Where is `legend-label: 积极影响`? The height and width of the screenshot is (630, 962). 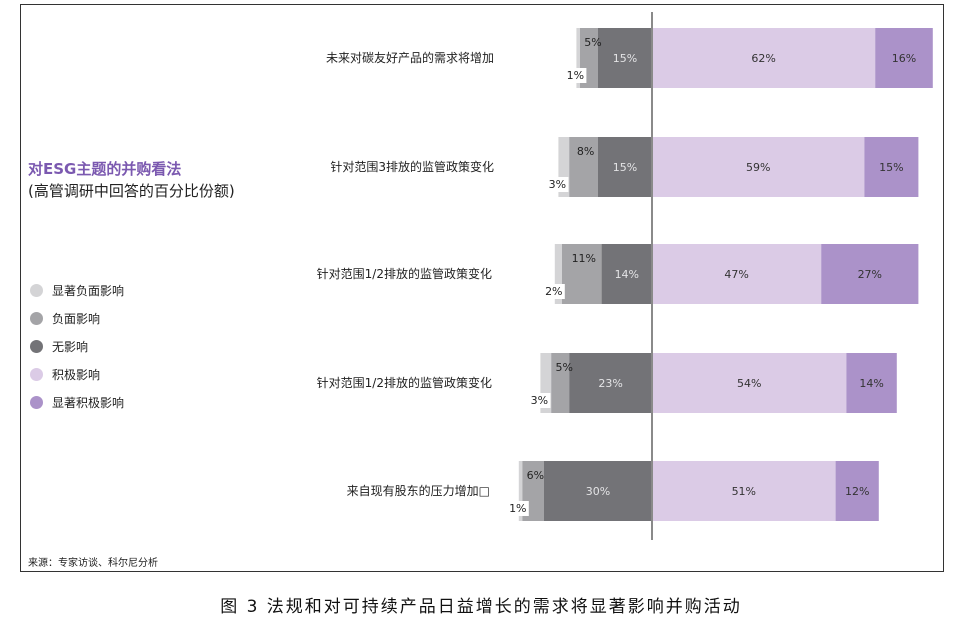 legend-label: 积极影响 is located at coordinates (76, 374).